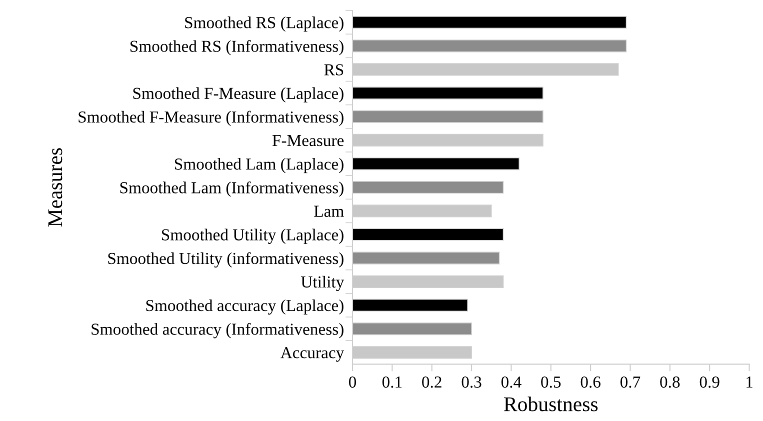 This screenshot has height=421, width=763. I want to click on y-tick-label: Smoothed Lam (Informativeness), so click(232, 189).